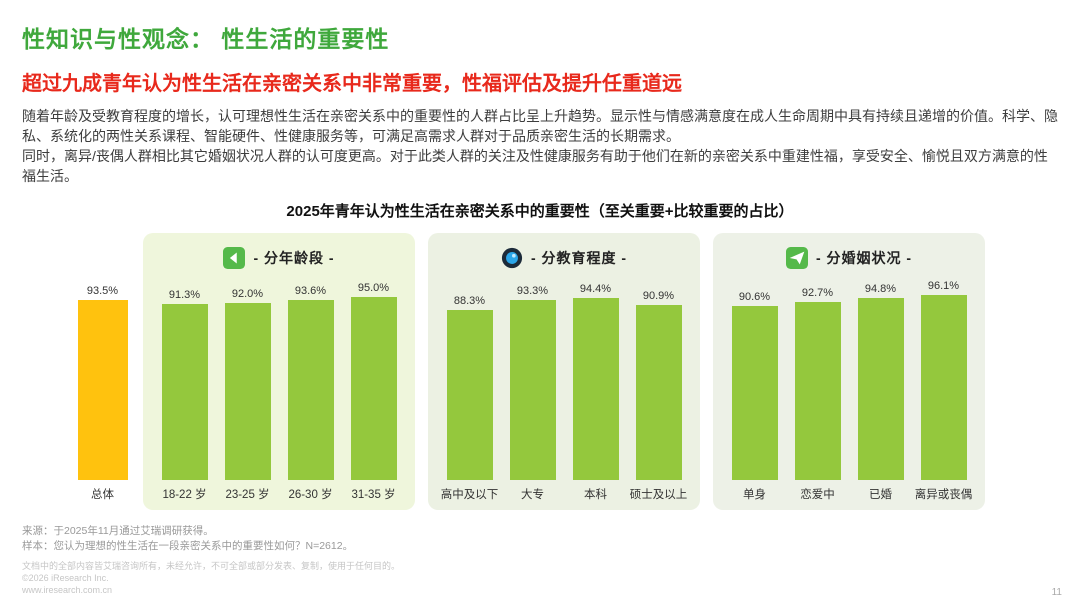 The image size is (1080, 608). I want to click on bar-value-label: 92.7%, so click(817, 292).